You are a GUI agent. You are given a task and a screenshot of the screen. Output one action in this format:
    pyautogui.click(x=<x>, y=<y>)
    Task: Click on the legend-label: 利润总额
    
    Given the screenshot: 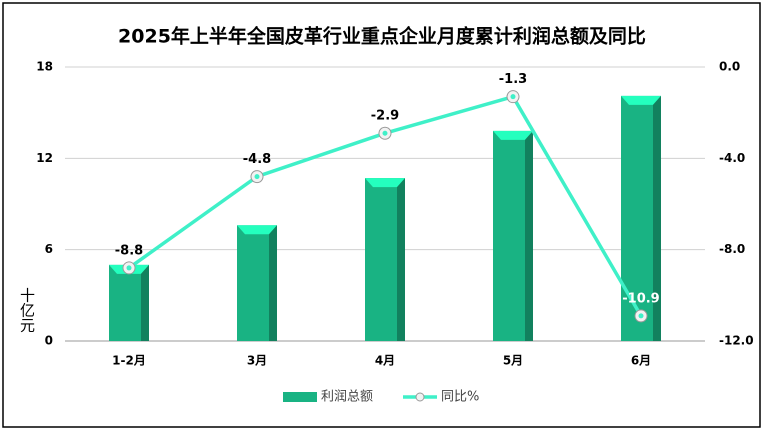 What is the action you would take?
    pyautogui.click(x=347, y=397)
    